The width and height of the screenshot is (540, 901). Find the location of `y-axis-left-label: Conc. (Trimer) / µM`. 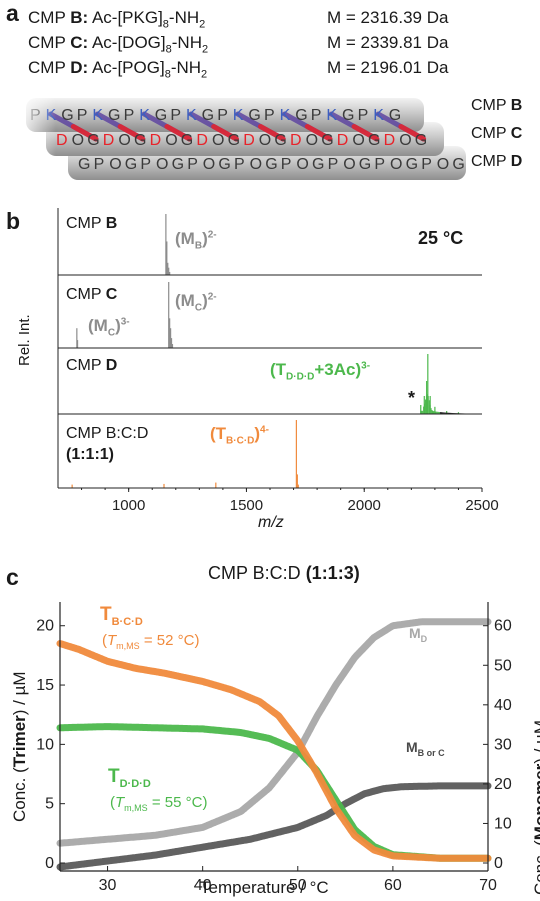

y-axis-left-label: Conc. (Trimer) / µM is located at coordinates (20, 746).